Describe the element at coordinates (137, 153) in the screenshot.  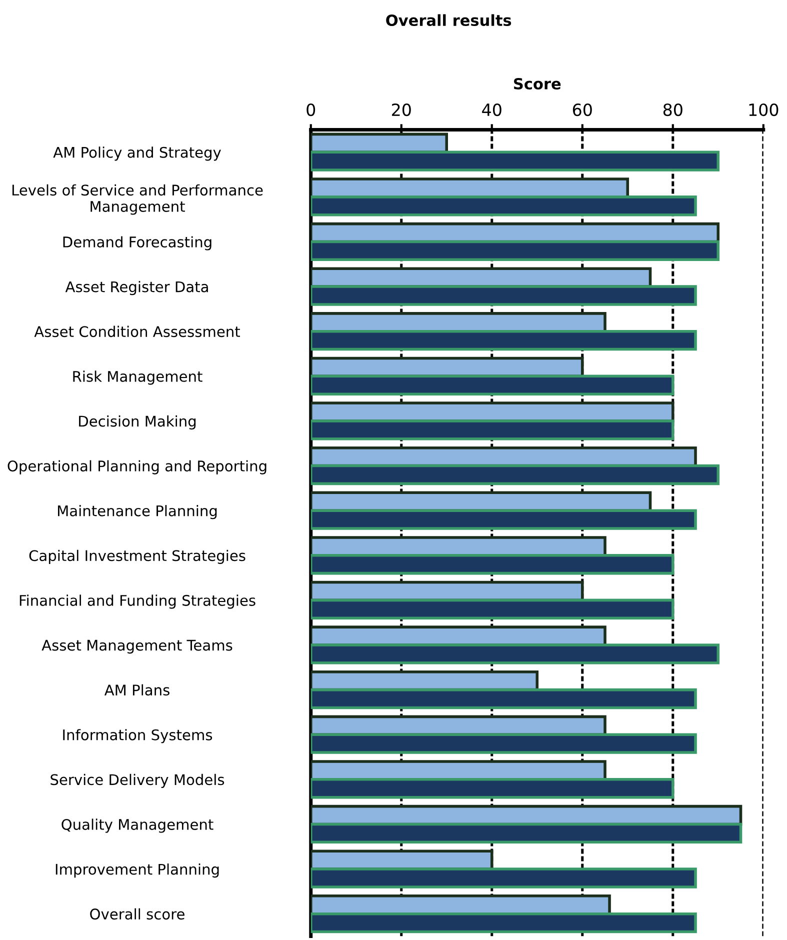
I see `y-tick-label: AM Policy and Strategy` at that location.